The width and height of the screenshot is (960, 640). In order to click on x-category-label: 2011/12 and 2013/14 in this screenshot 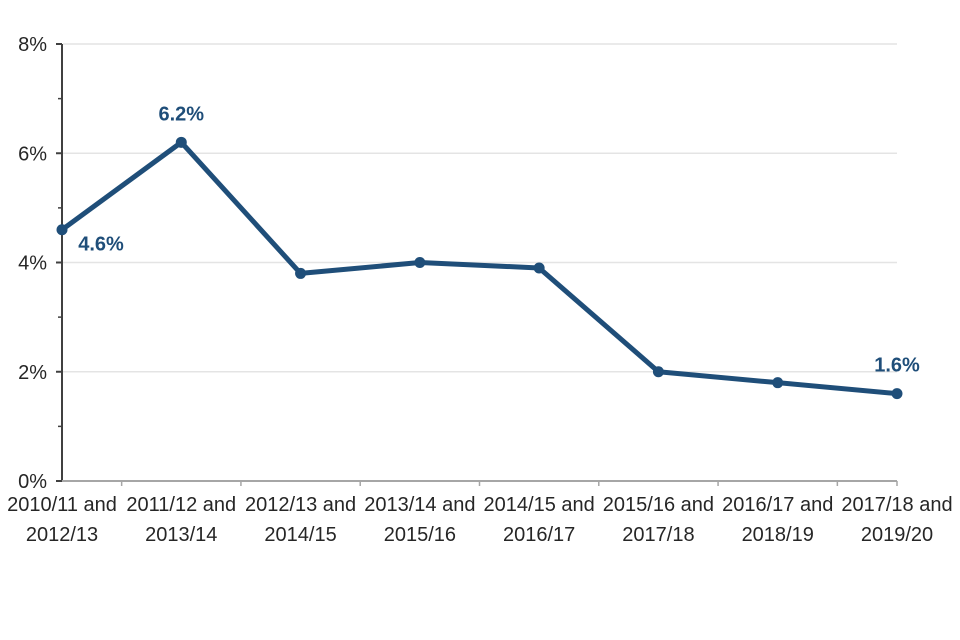, I will do `click(181, 520)`.